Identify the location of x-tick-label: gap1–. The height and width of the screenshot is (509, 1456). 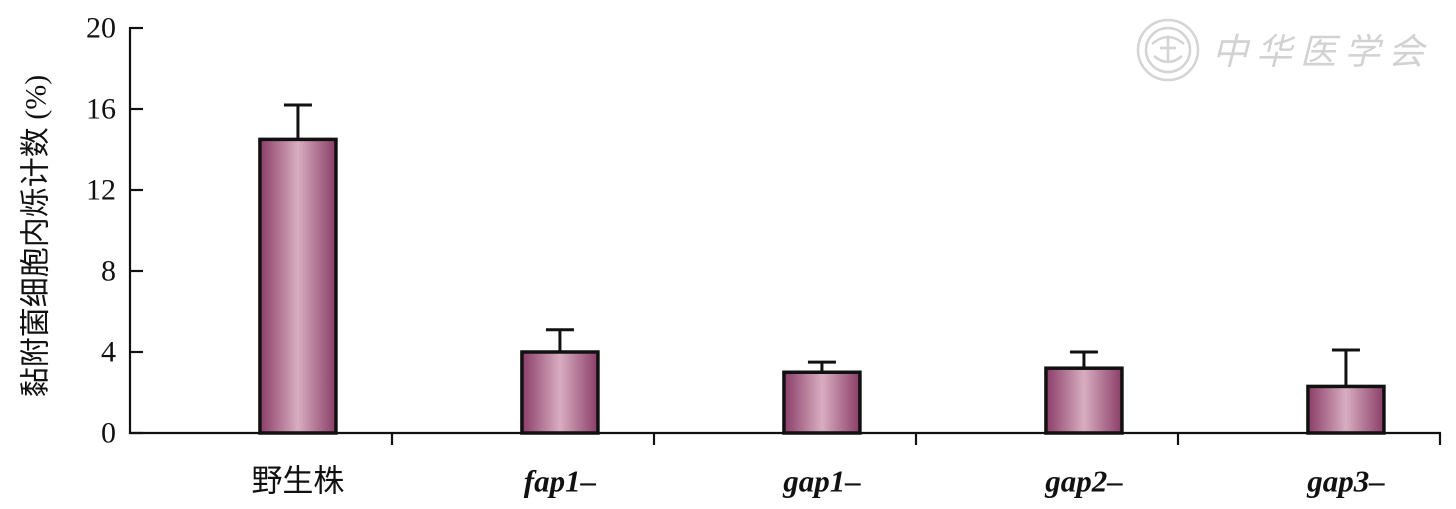
(821, 481).